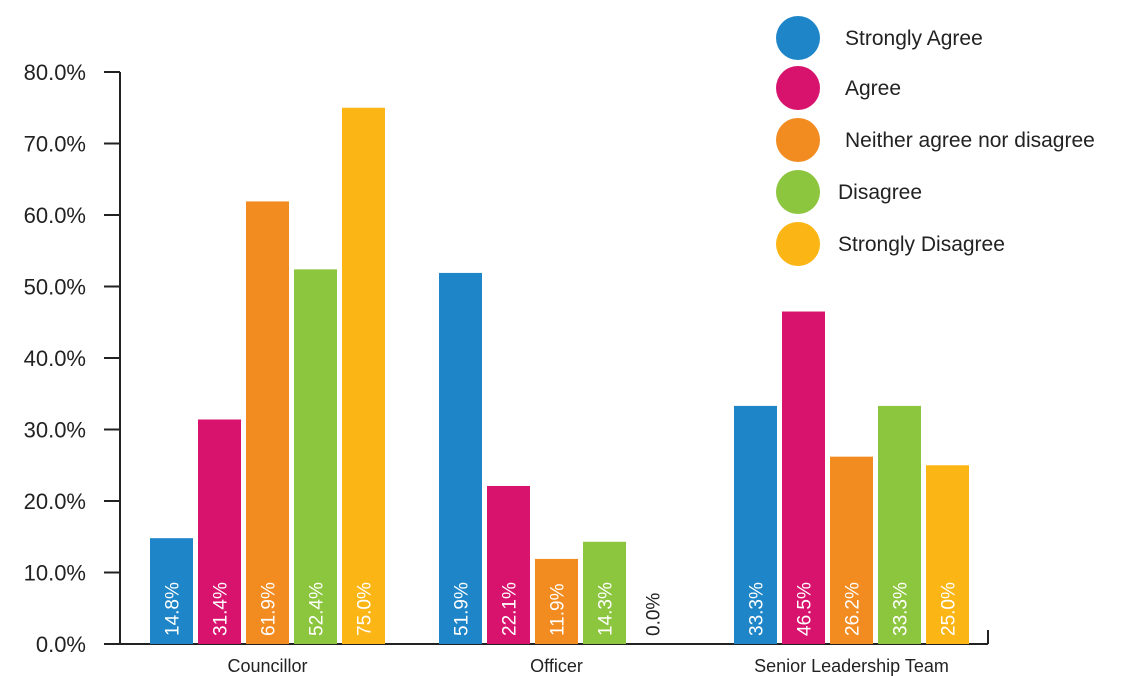 Image resolution: width=1141 pixels, height=676 pixels. I want to click on bar-value-label: 25.0%, so click(949, 609).